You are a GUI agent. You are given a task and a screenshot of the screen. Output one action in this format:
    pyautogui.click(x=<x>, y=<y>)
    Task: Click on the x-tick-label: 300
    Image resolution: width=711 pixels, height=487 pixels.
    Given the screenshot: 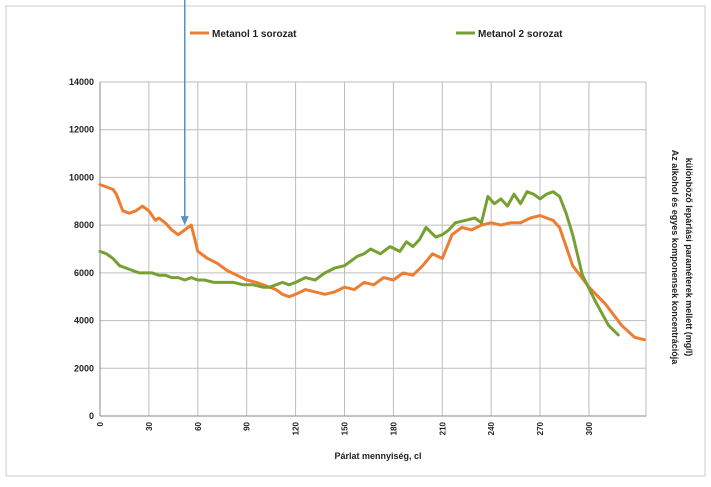 What is the action you would take?
    pyautogui.click(x=589, y=428)
    